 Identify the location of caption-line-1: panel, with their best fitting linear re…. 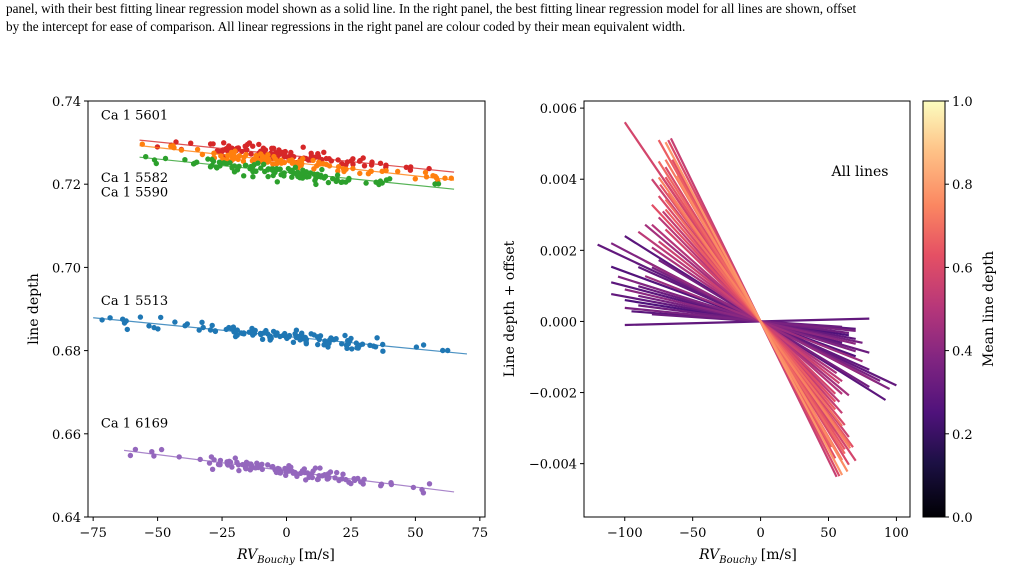
(431, 8).